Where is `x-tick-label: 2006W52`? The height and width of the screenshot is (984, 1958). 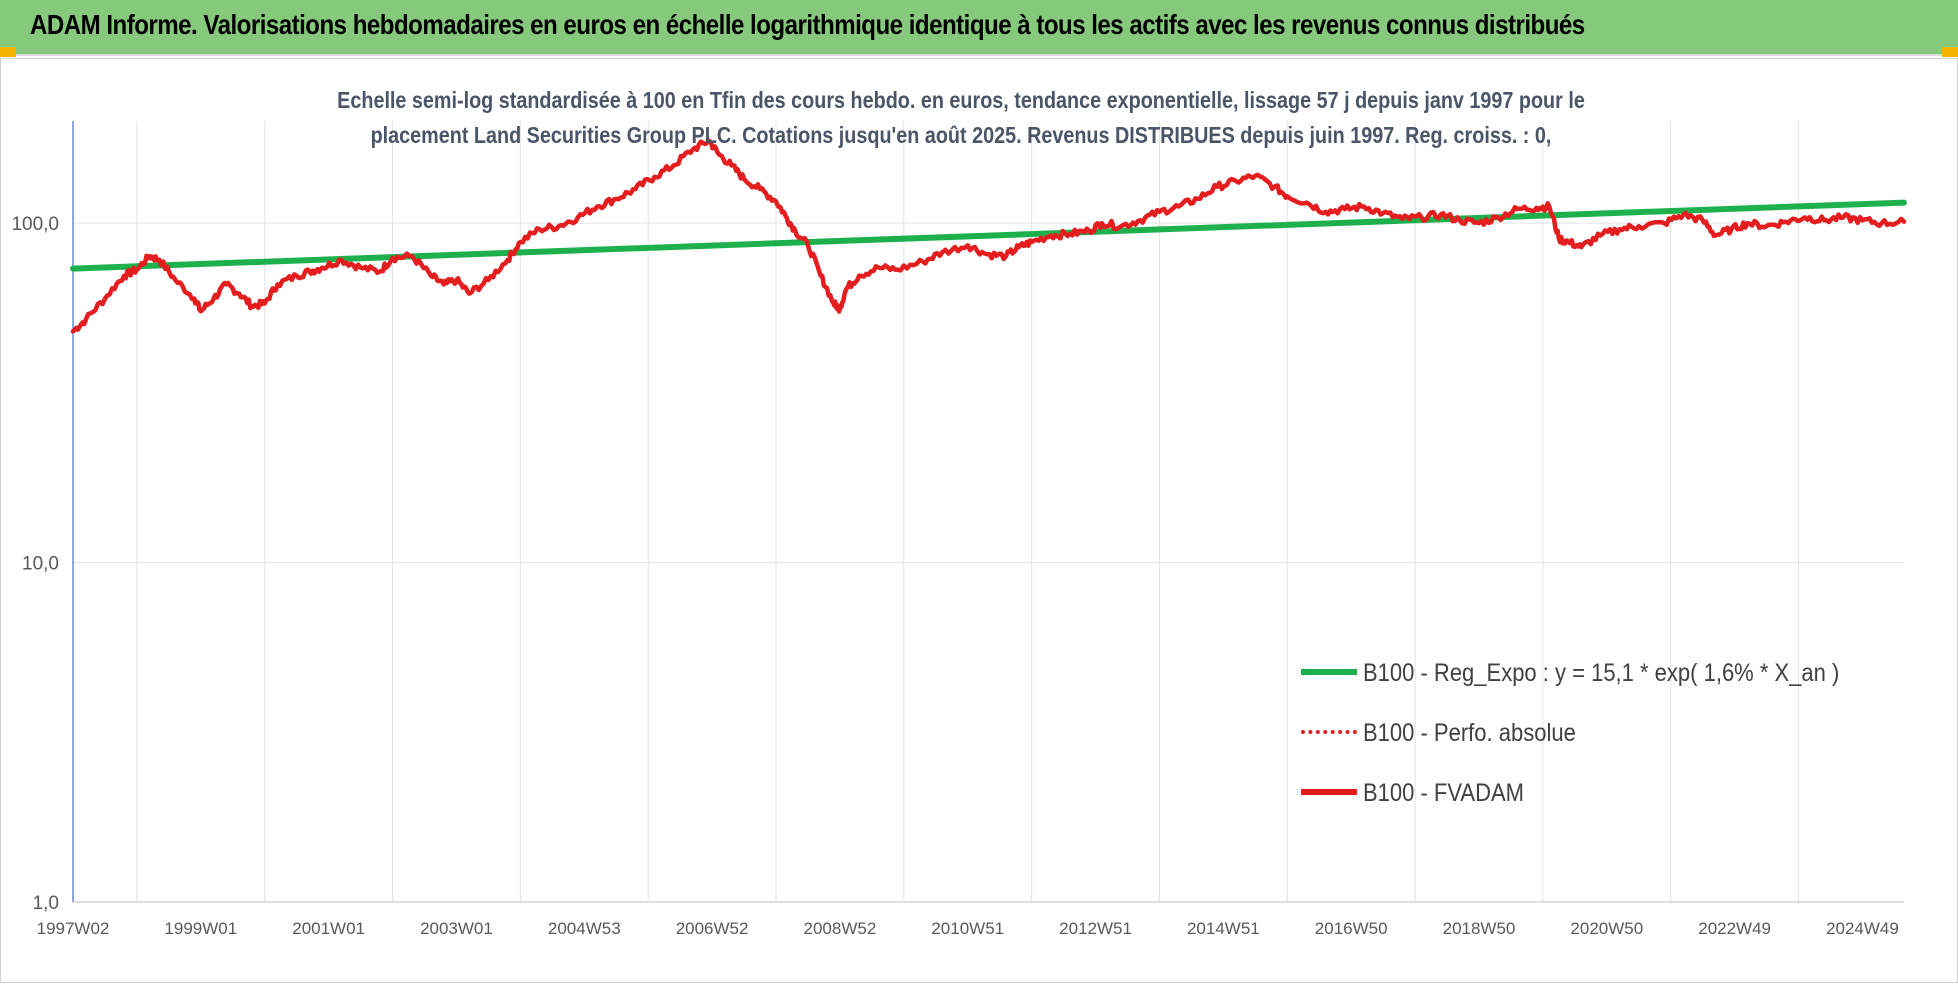 x-tick-label: 2006W52 is located at coordinates (712, 928).